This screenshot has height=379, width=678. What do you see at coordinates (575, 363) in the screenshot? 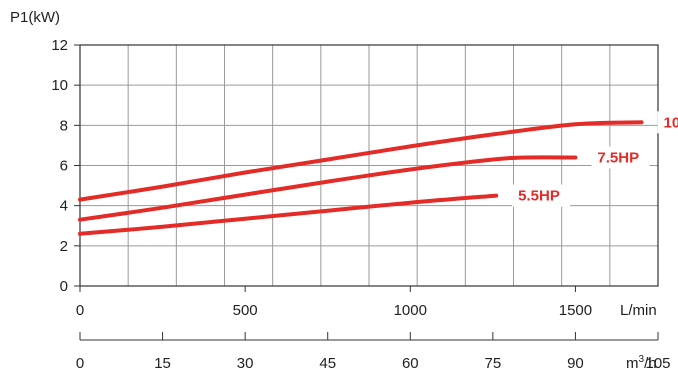
I see `x2-tick-label: 90` at bounding box center [575, 363].